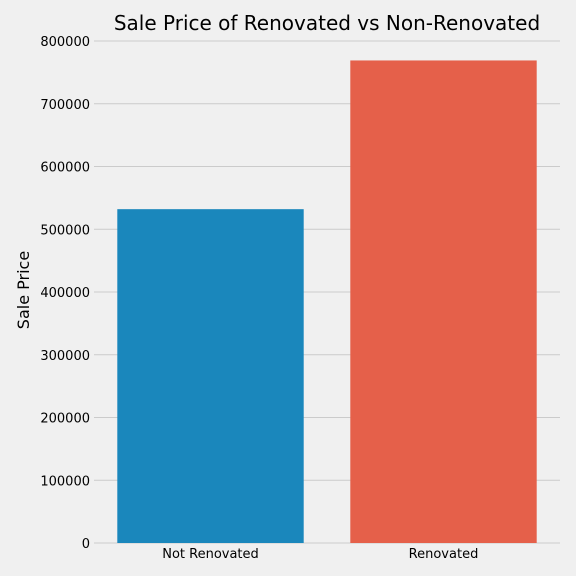 This screenshot has height=576, width=576. Describe the element at coordinates (23, 290) in the screenshot. I see `y-axis-label: Sale Price` at that location.